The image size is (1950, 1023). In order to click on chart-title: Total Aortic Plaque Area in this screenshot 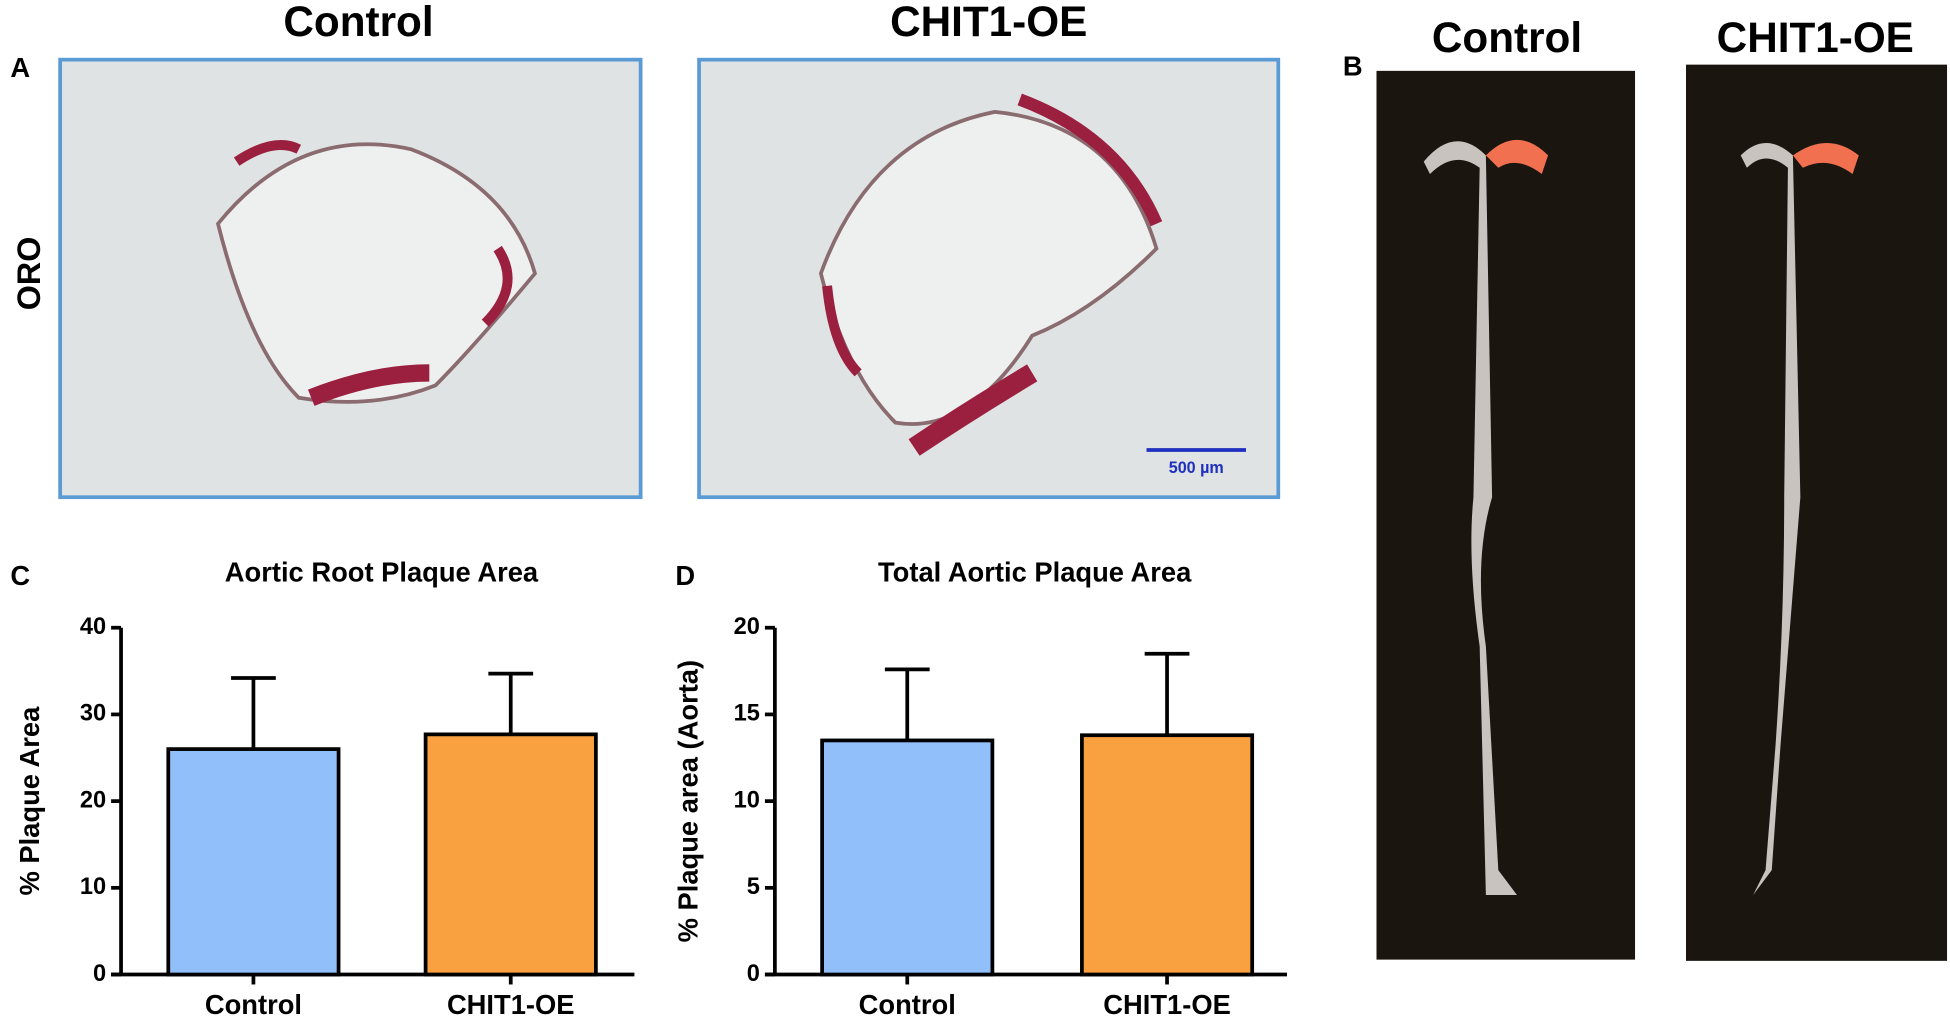, I will do `click(1035, 571)`.